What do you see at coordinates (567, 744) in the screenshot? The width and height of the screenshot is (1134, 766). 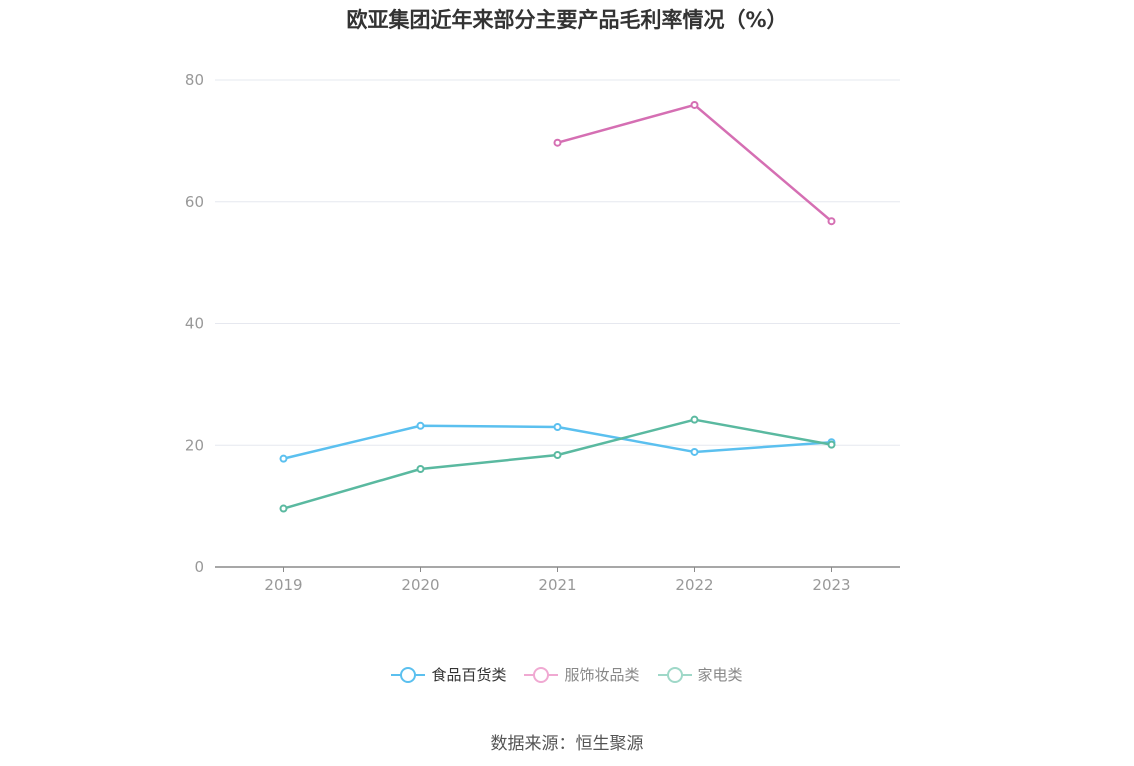 I see `source-note: 数据来源：恒生聚源` at bounding box center [567, 744].